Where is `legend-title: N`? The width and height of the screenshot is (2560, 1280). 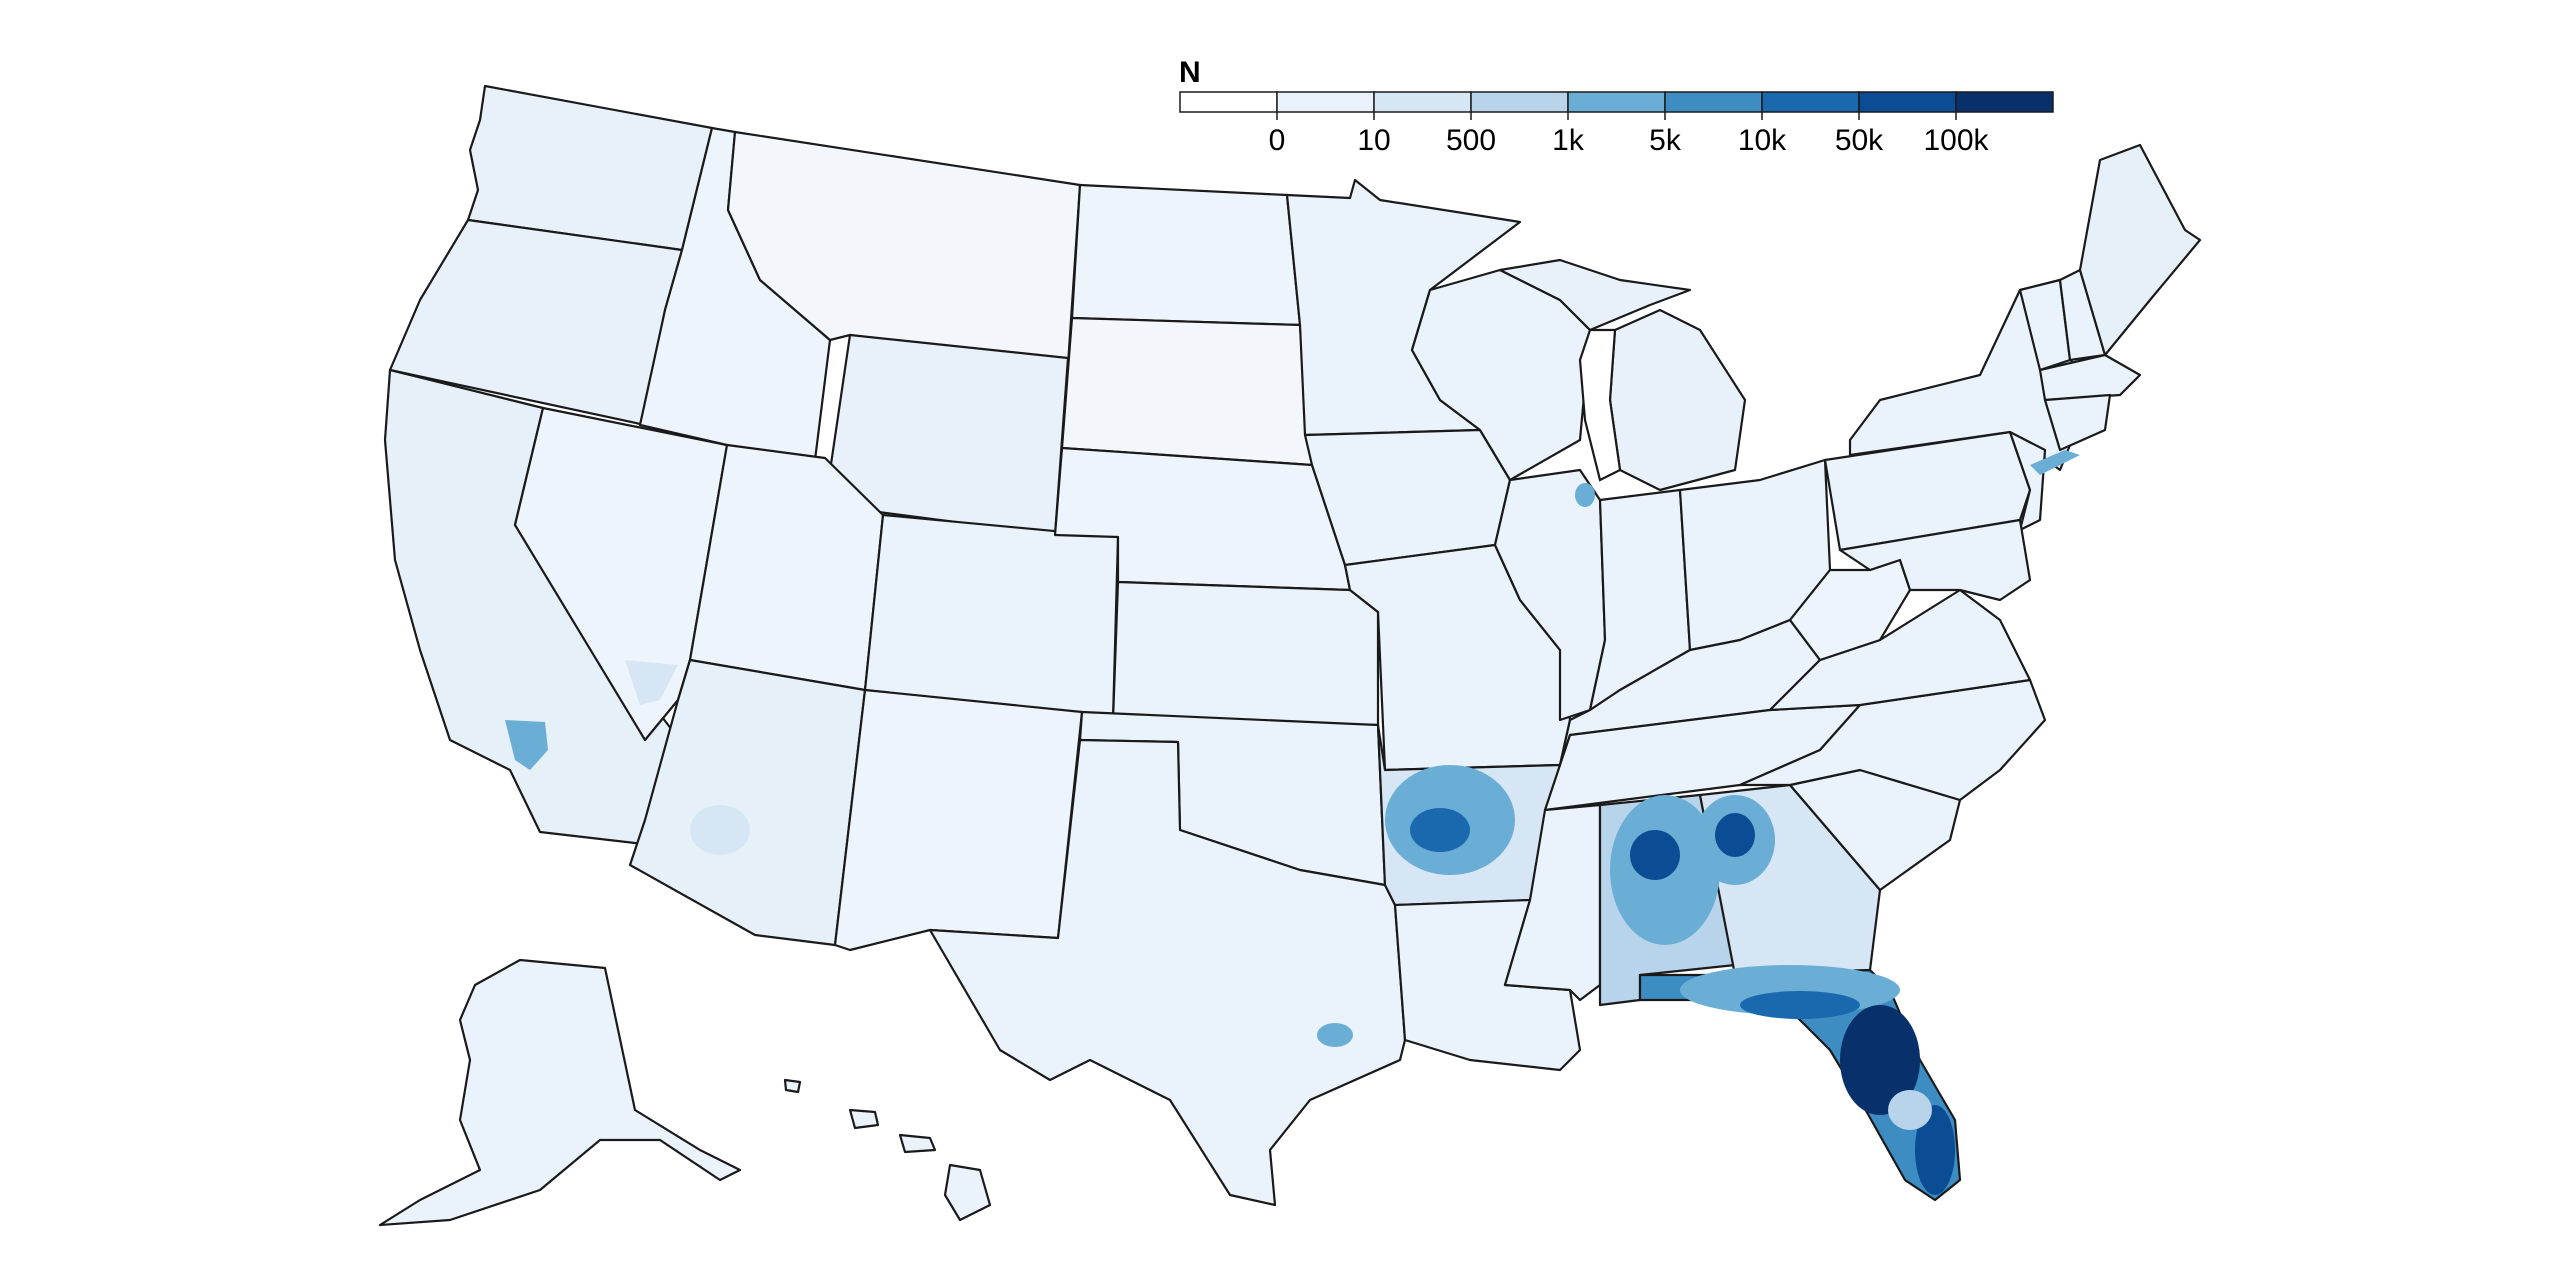
legend-title: N is located at coordinates (1190, 72).